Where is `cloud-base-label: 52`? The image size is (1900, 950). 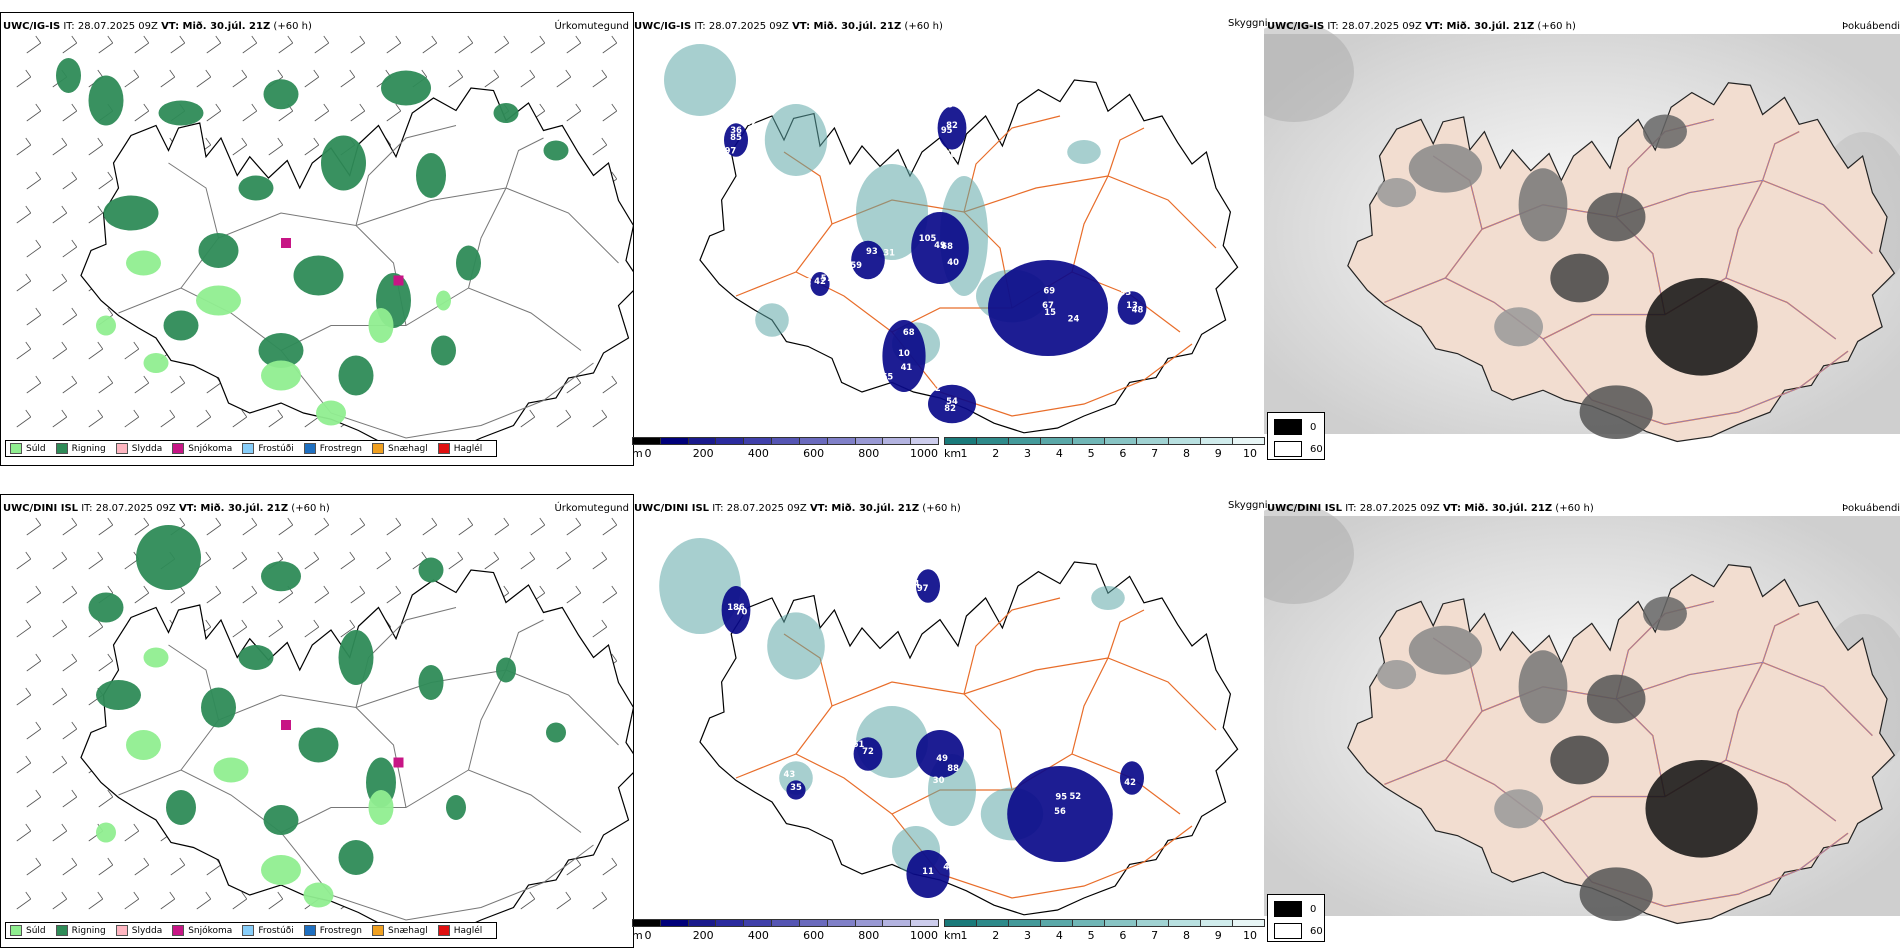
cloud-base-label: 52 is located at coordinates (751, 122).